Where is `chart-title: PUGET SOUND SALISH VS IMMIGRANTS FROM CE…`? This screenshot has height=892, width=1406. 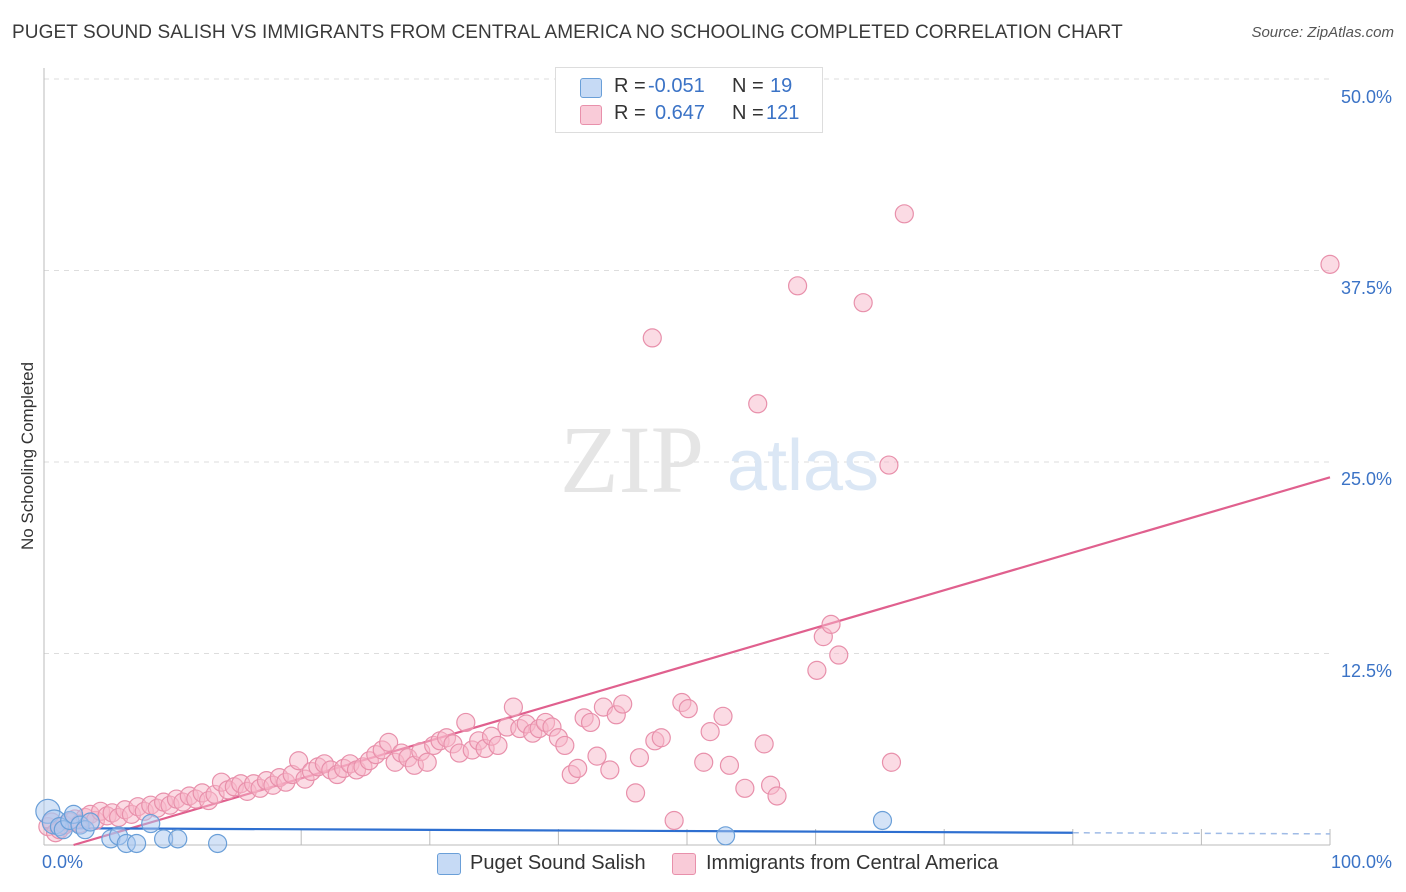 chart-title: PUGET SOUND SALISH VS IMMIGRANTS FROM CE… is located at coordinates (567, 32).